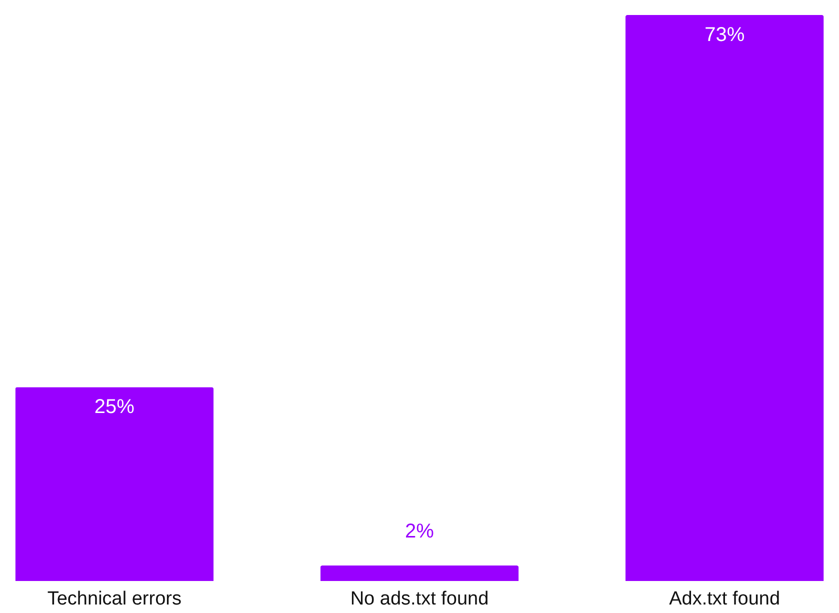 This screenshot has height=613, width=839. Describe the element at coordinates (114, 599) in the screenshot. I see `x-tick-label: Technical errors` at that location.